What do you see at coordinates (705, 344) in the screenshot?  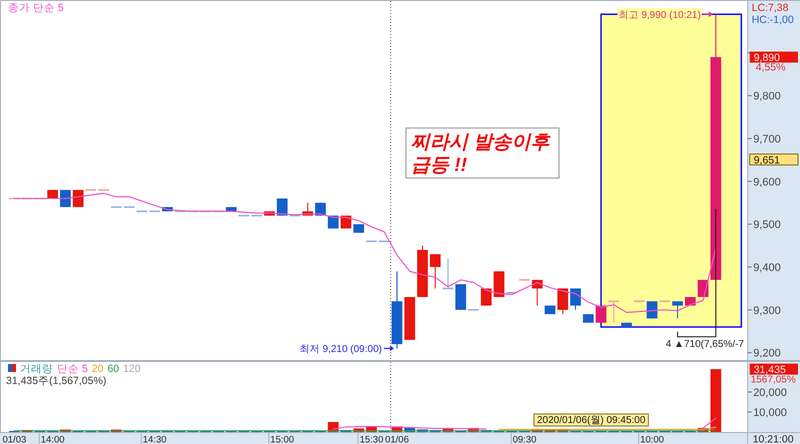 I see `annotation: 4 ▲710(7,65%/-7` at bounding box center [705, 344].